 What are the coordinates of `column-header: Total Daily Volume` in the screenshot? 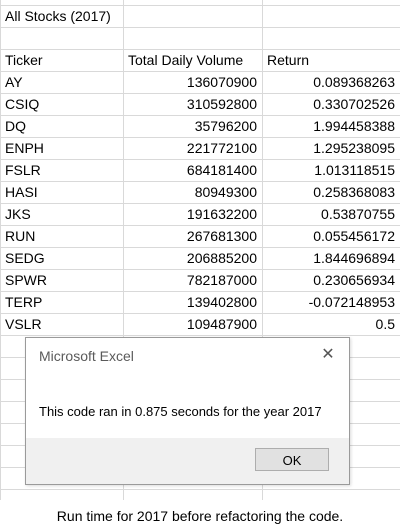 It's located at (186, 60).